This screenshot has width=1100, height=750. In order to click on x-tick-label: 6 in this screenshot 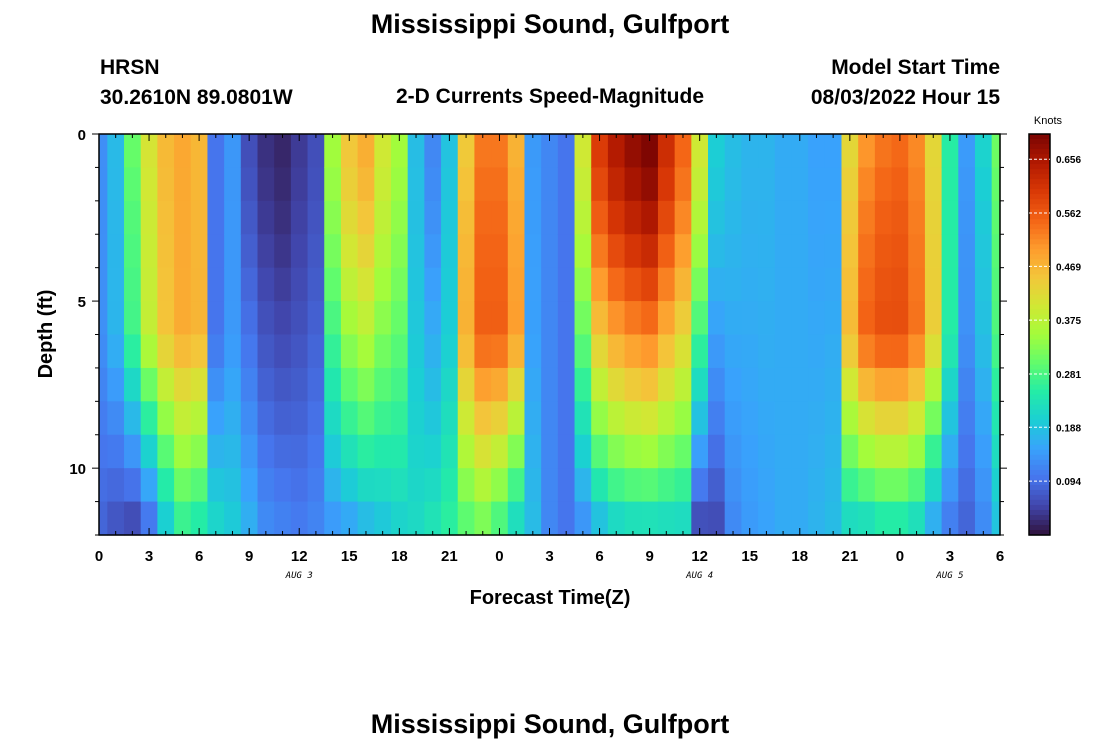, I will do `click(1000, 556)`.